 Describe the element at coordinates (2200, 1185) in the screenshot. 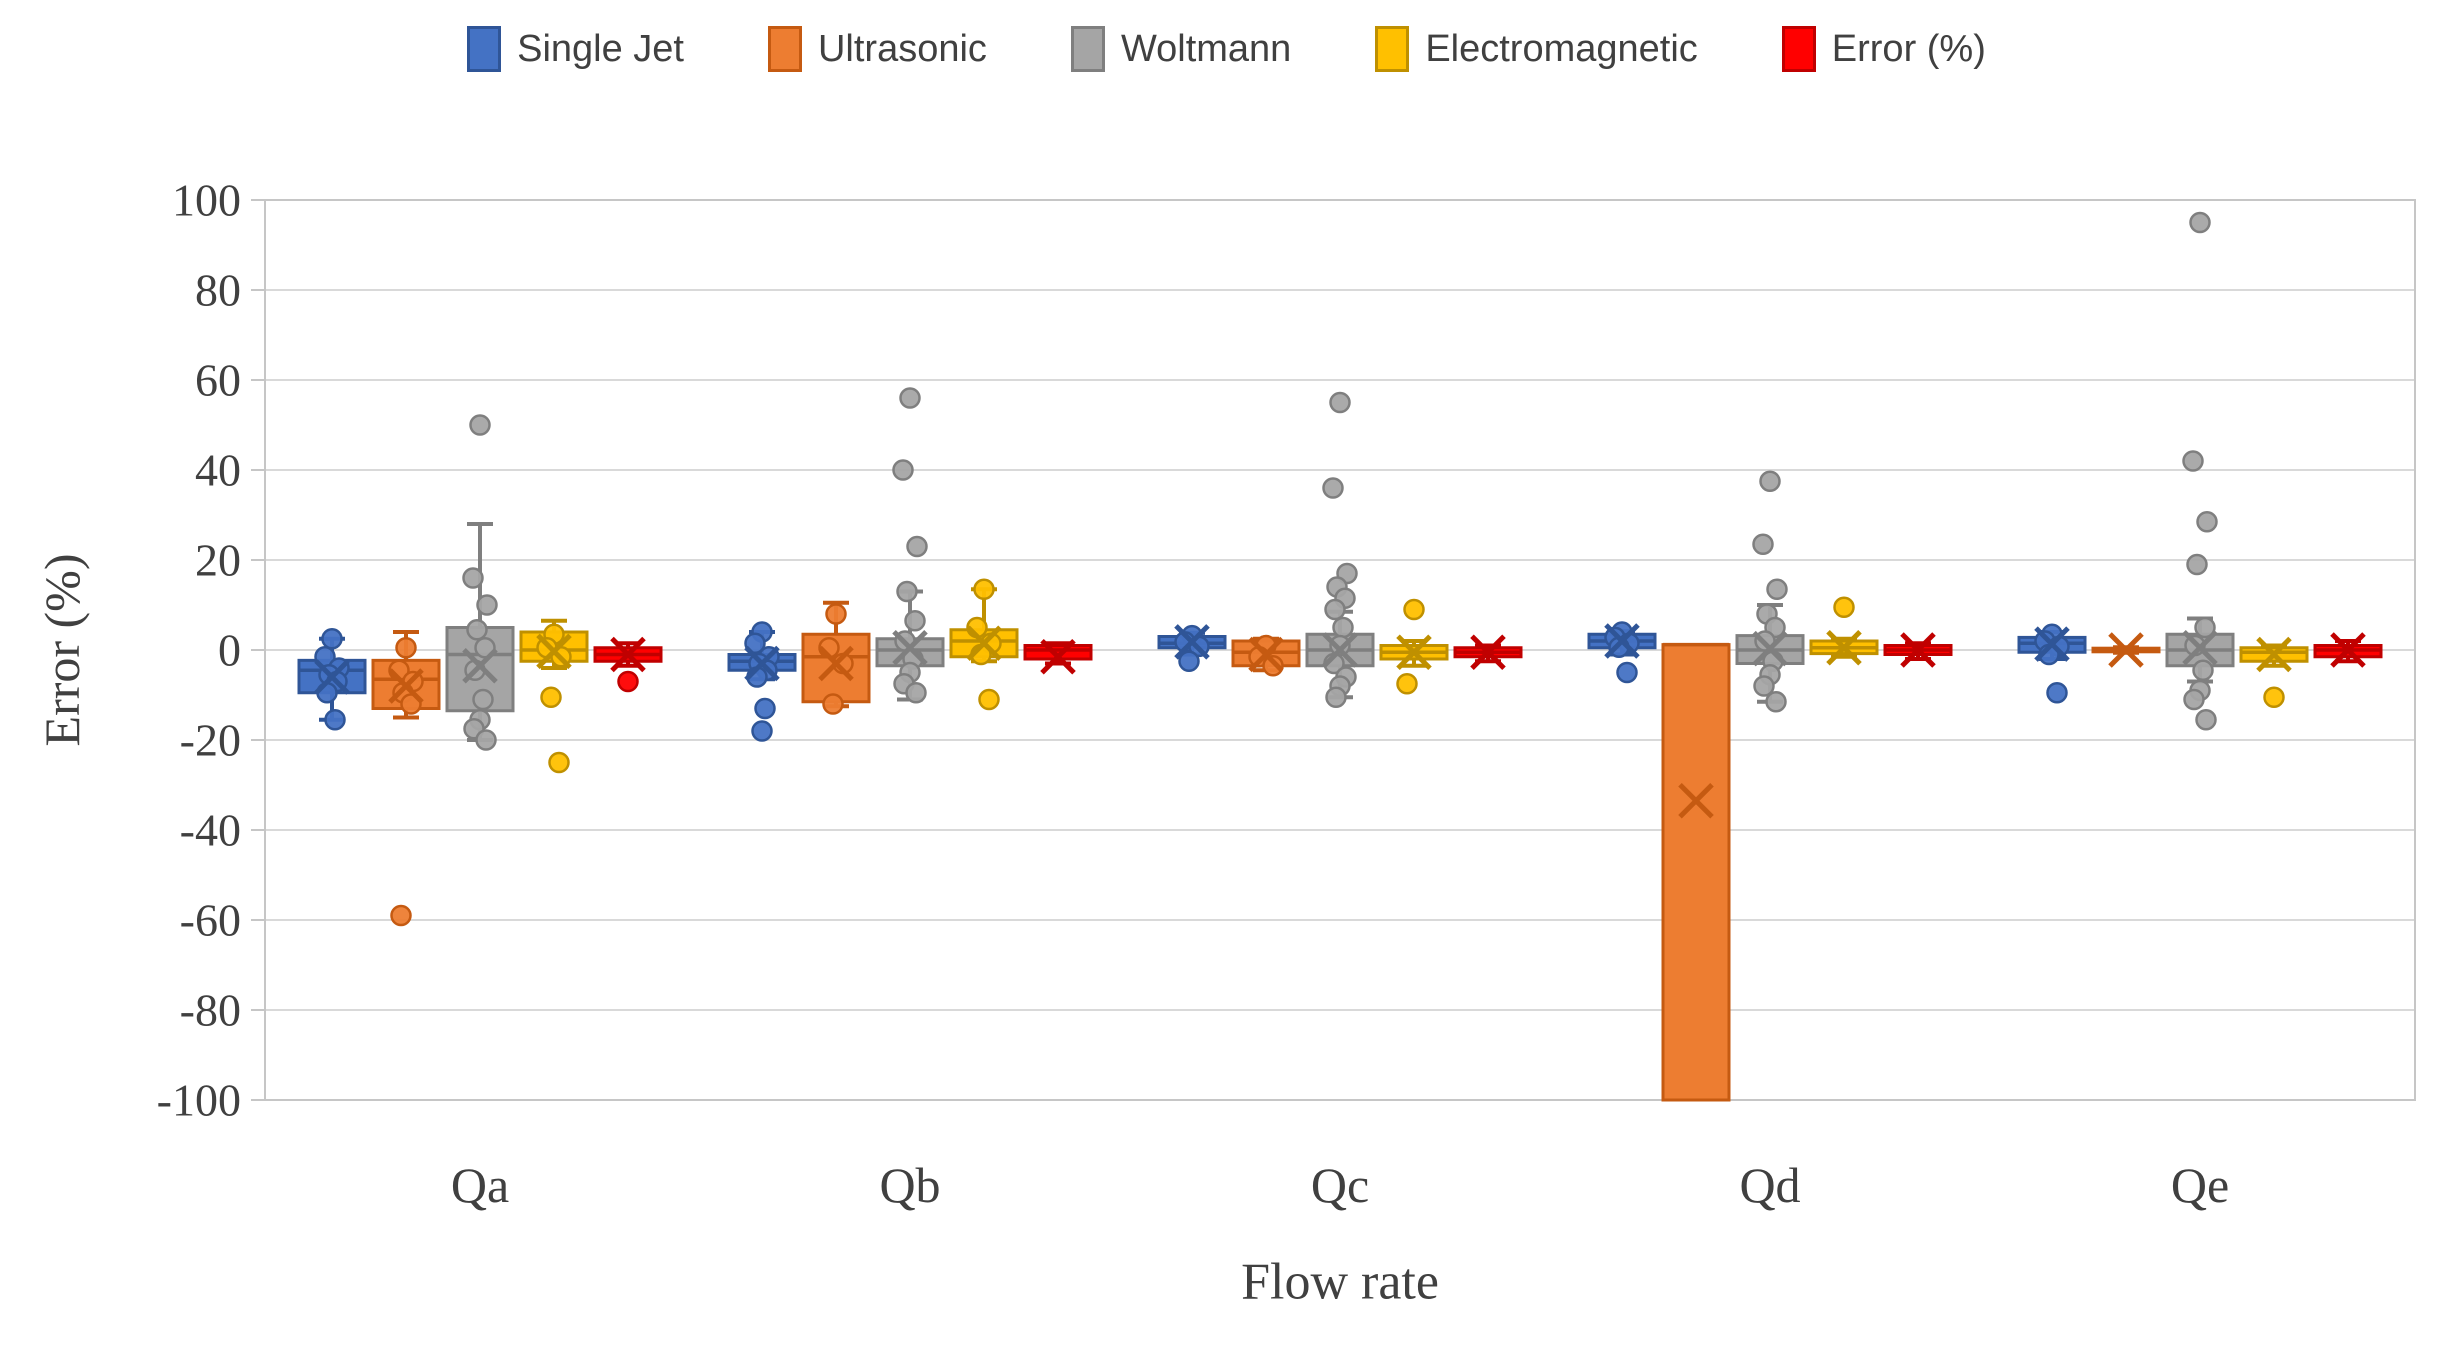

I see `x-category-label: Qe` at that location.